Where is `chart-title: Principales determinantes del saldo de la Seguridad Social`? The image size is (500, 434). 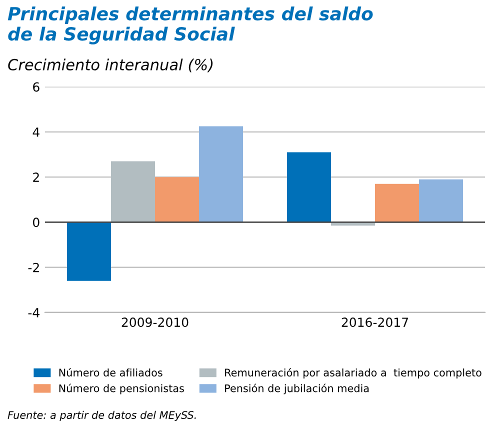 chart-title: Principales determinantes del saldo de la Seguridad Social is located at coordinates (190, 25).